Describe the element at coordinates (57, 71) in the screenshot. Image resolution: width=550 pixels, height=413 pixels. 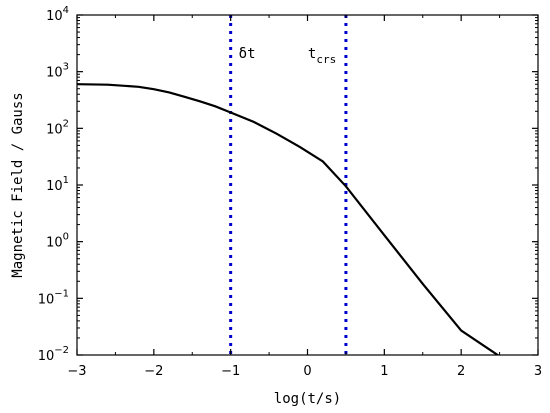
I see `y-tick-label: 10³` at that location.